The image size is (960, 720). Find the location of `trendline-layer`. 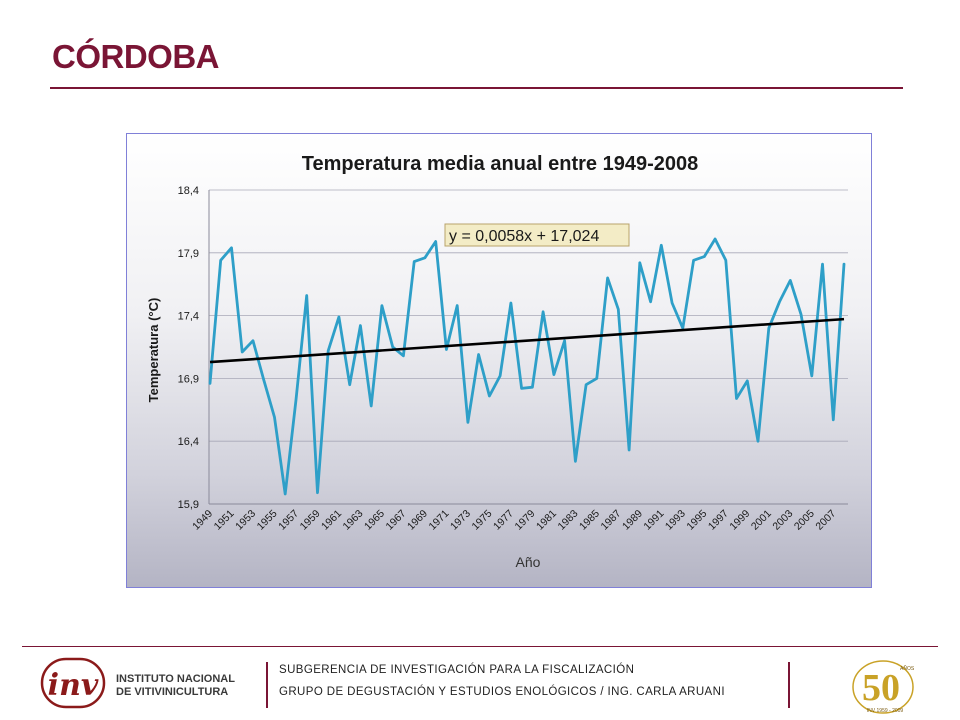

trendline-layer is located at coordinates (527, 340).